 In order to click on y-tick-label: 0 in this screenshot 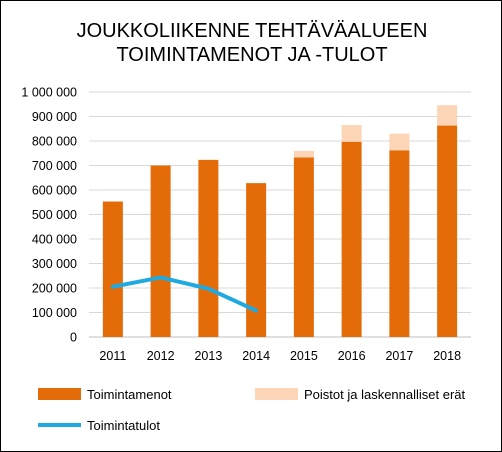, I will do `click(73, 338)`.